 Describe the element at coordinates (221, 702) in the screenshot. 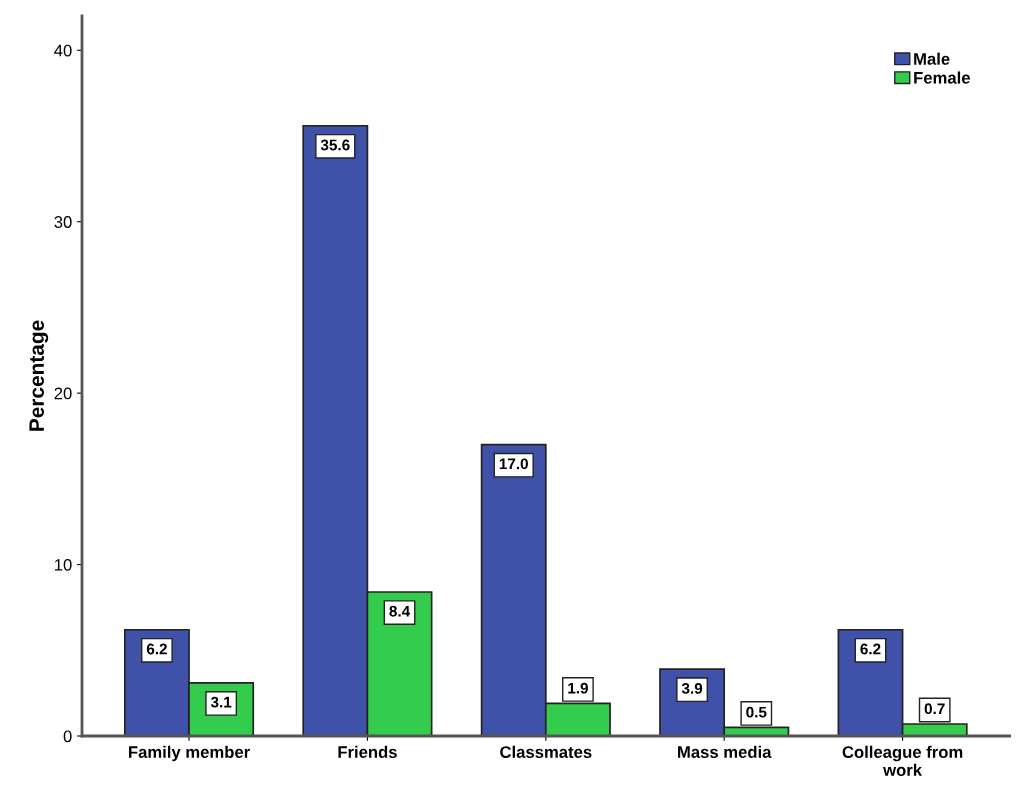

I see `data-label: 3.1` at that location.